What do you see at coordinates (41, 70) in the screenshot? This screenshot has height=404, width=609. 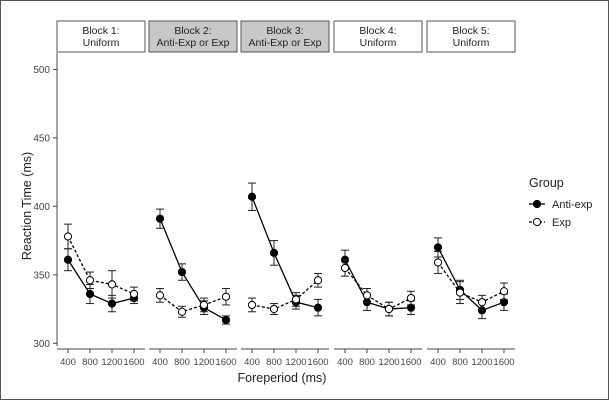 I see `y-tick-label: 500` at bounding box center [41, 70].